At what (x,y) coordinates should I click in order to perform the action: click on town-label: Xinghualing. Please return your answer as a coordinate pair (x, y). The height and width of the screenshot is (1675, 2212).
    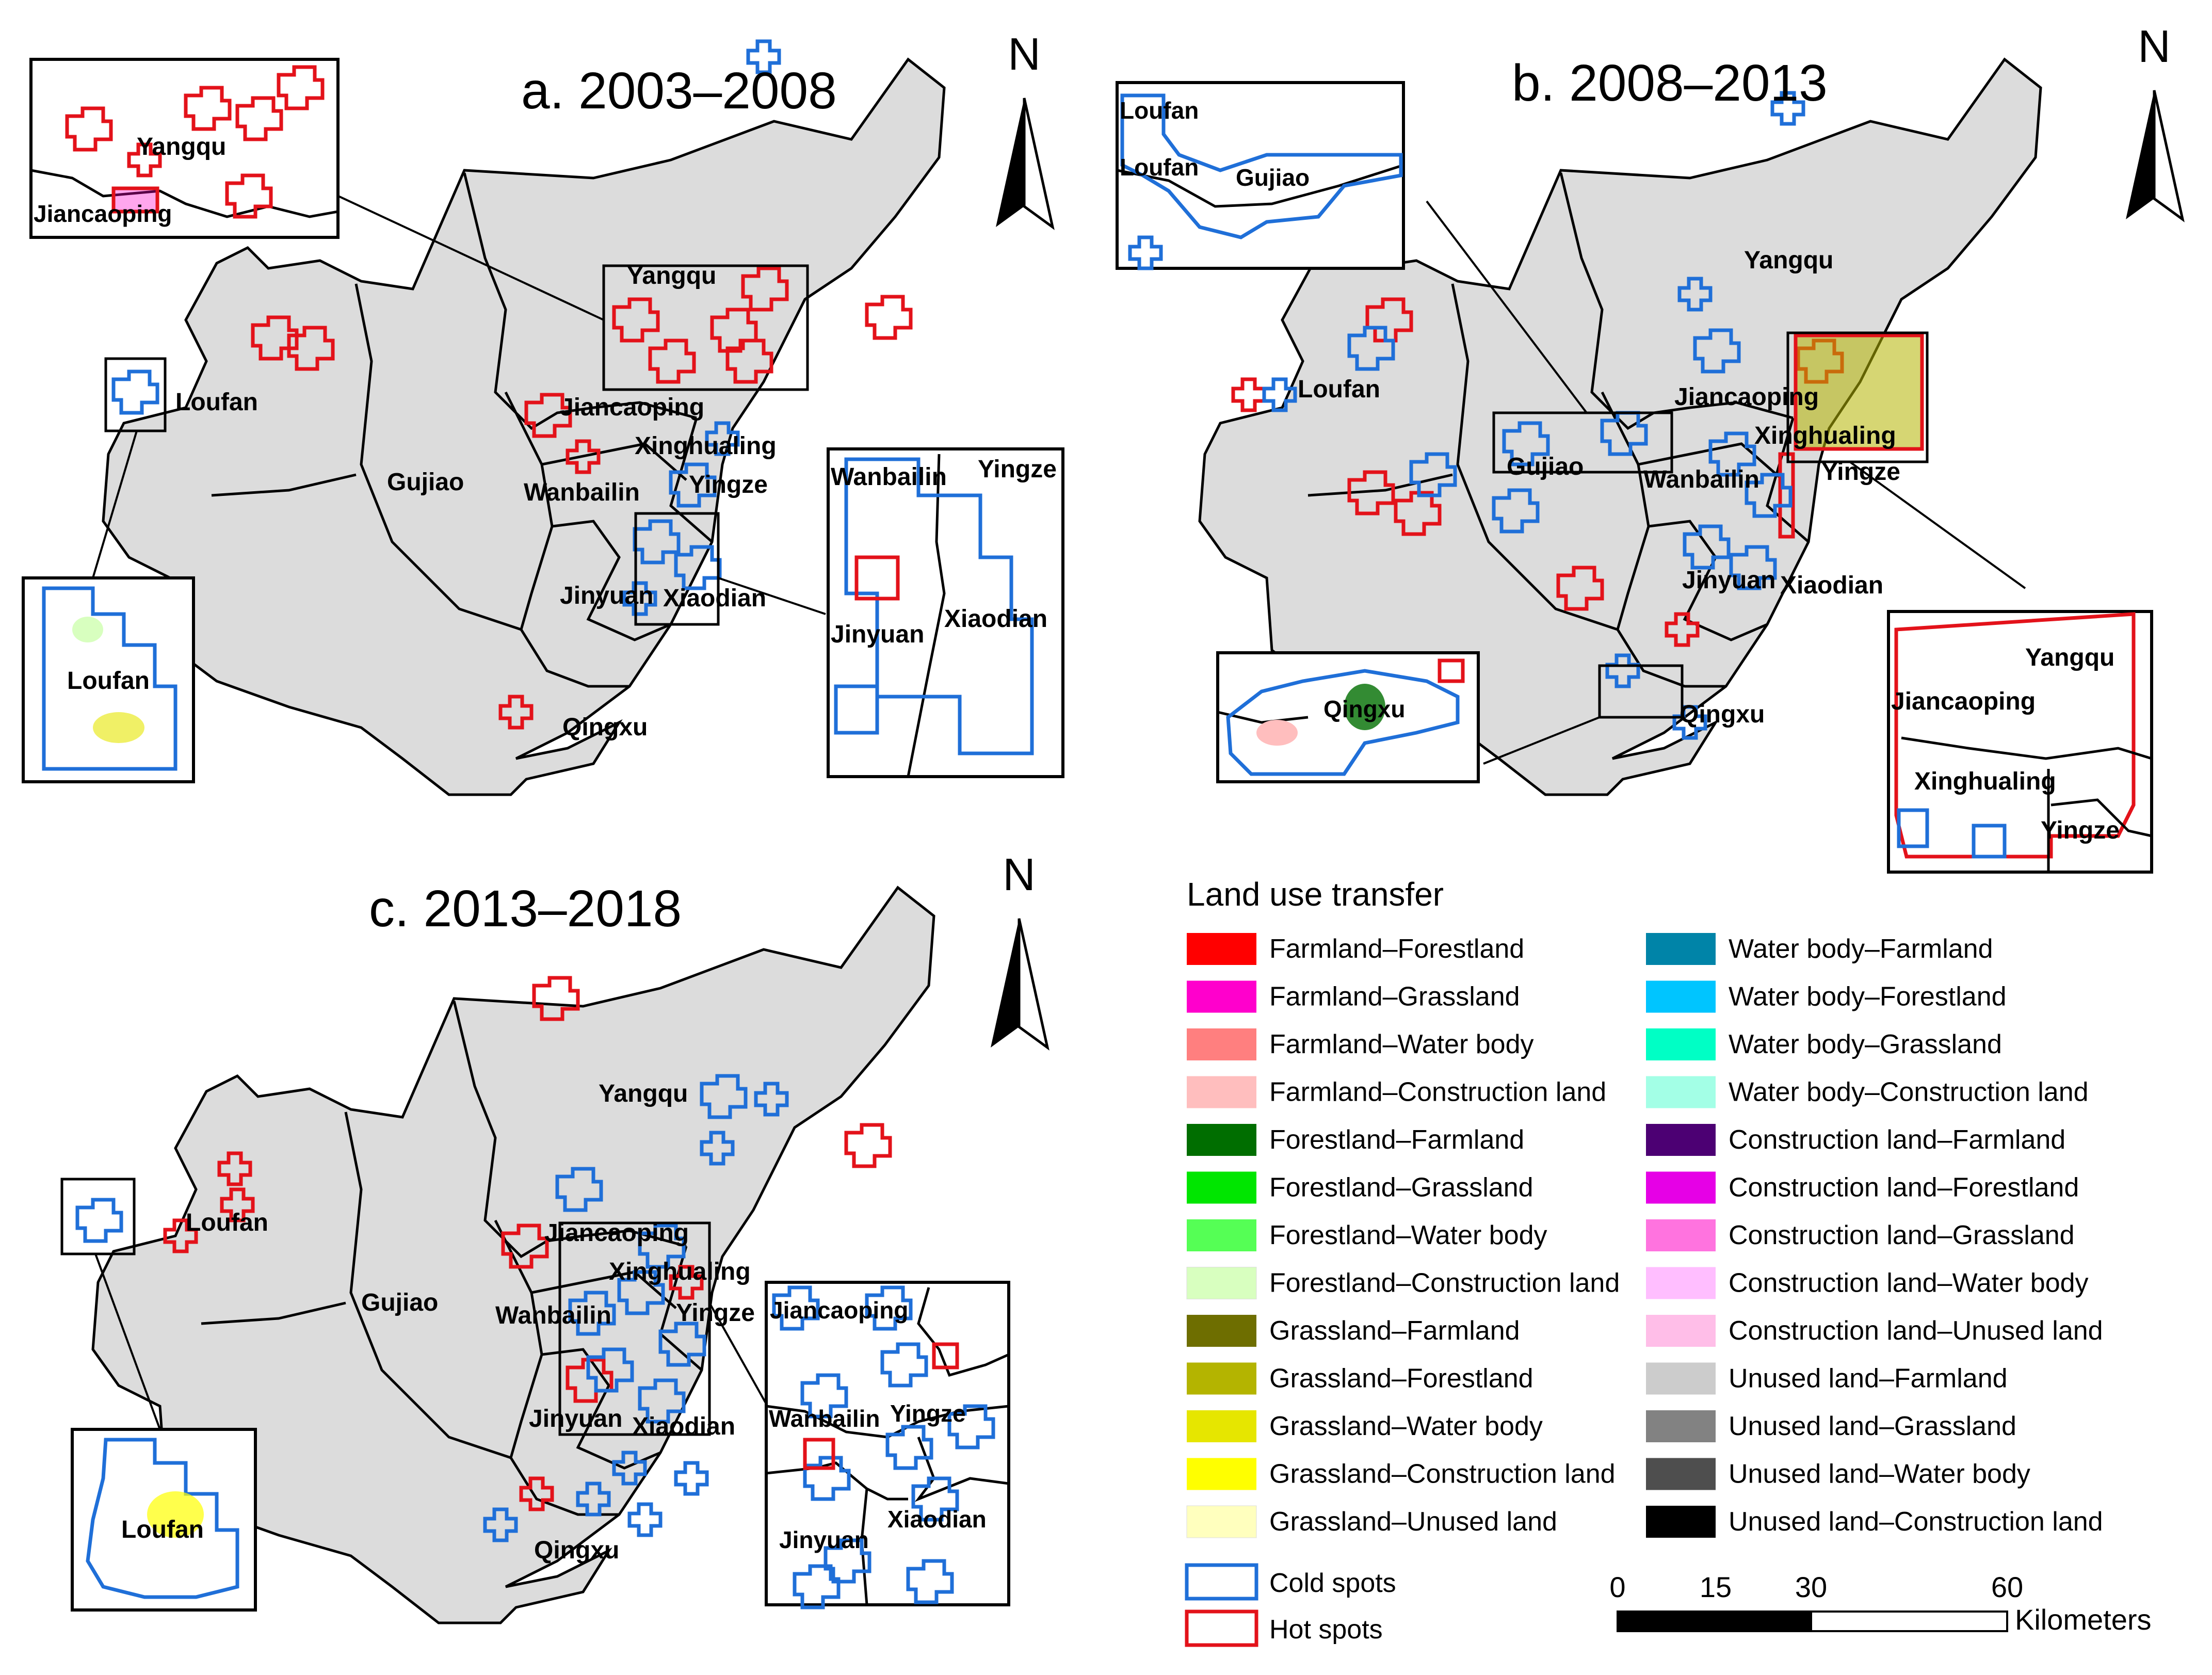
    Looking at the image, I should click on (1825, 435).